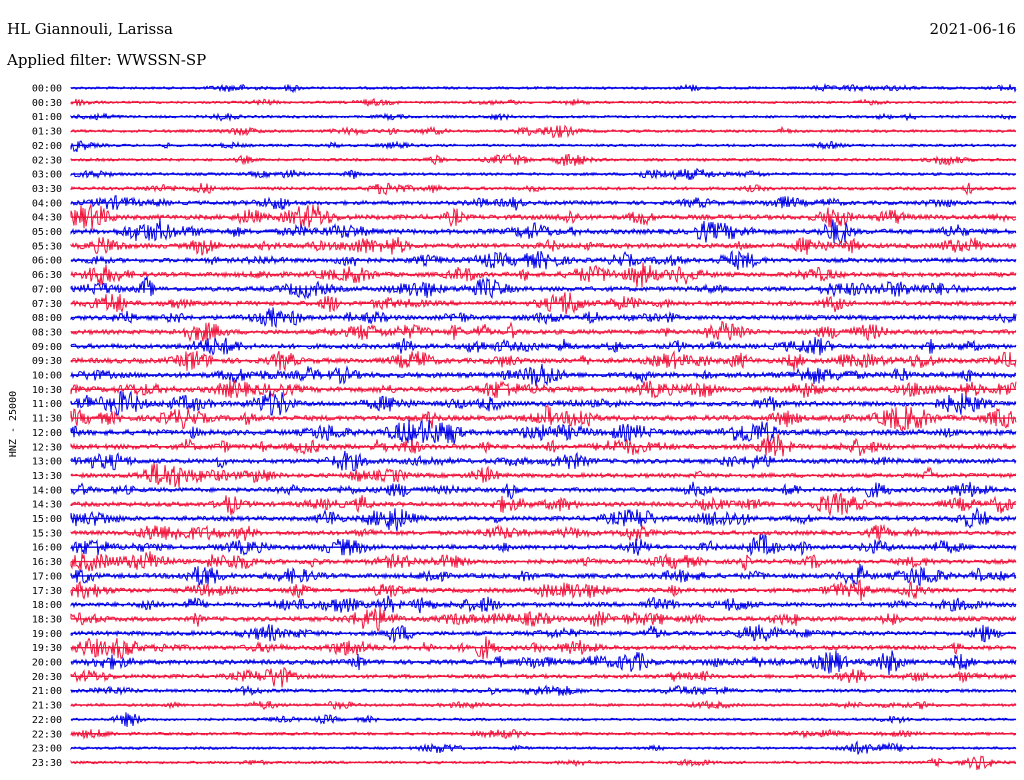 Image resolution: width=1024 pixels, height=780 pixels. What do you see at coordinates (47, 663) in the screenshot?
I see `trace-label: 20:00` at bounding box center [47, 663].